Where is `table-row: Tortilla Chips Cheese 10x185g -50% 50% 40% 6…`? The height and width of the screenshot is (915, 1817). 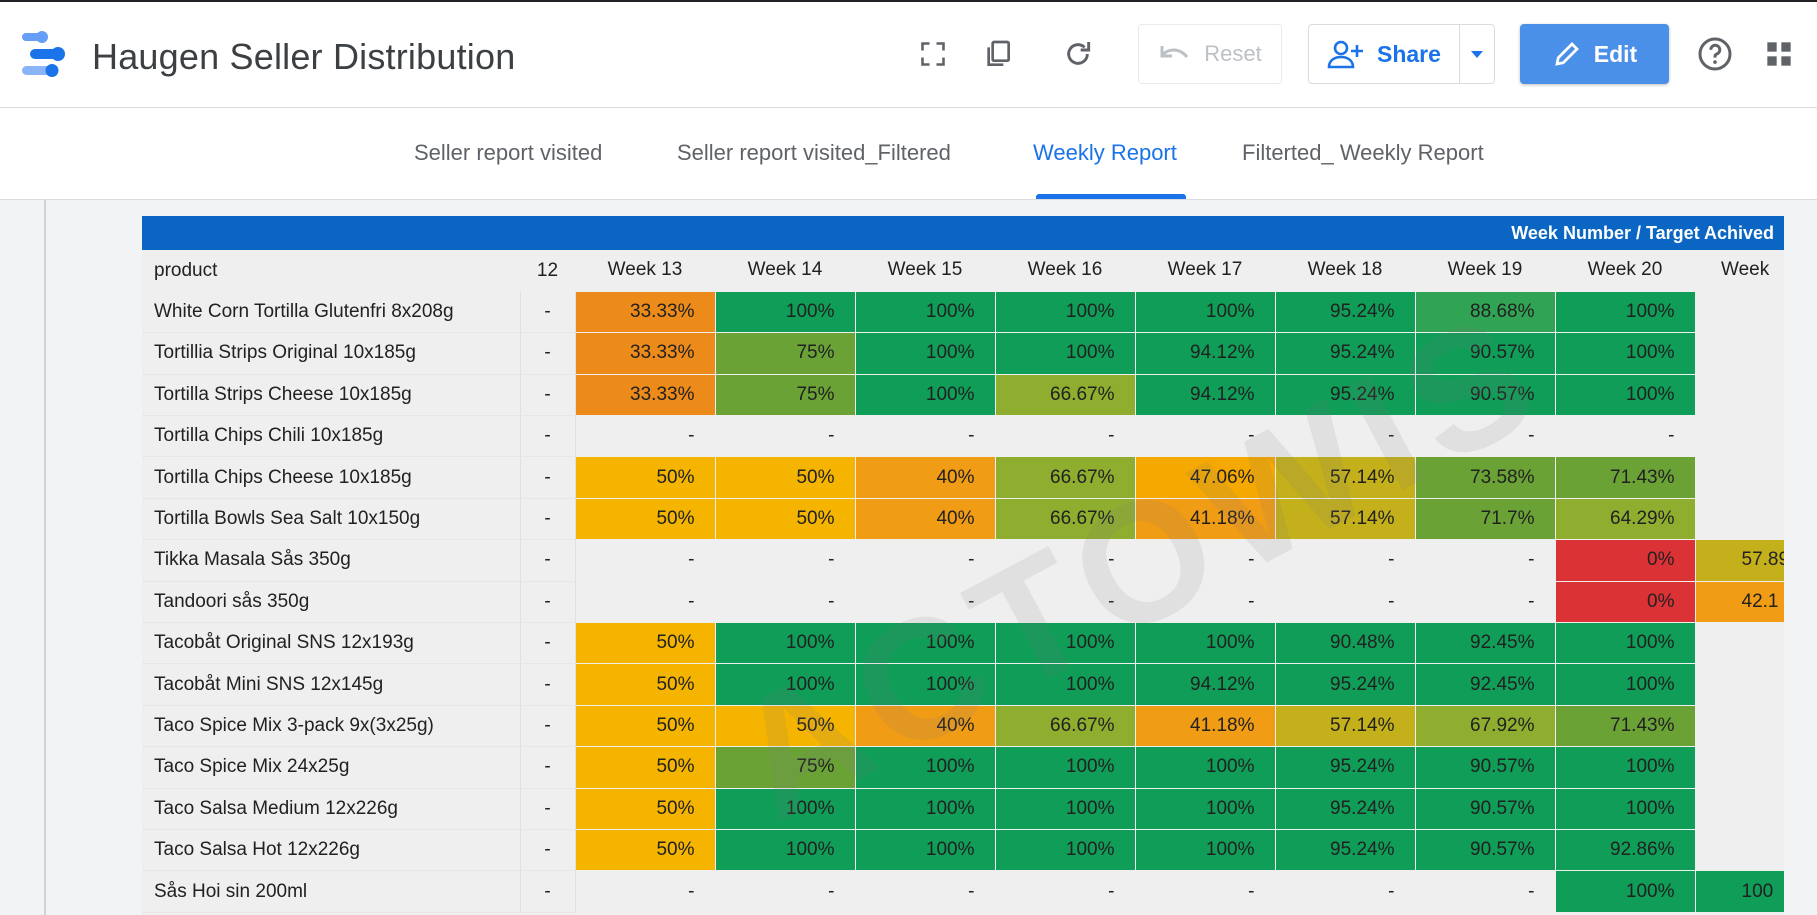 table-row: Tortilla Chips Cheese 10x185g -50% 50% 40% 6… is located at coordinates (963, 477).